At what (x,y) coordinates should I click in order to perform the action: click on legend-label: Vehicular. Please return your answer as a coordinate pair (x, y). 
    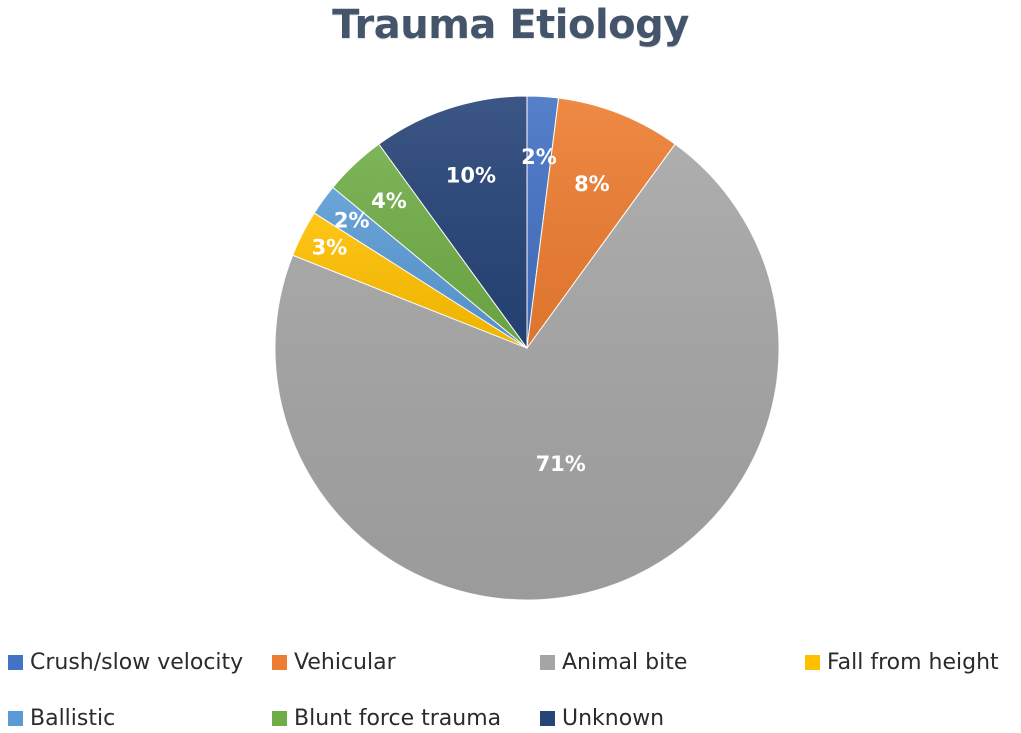
    Looking at the image, I should click on (345, 662).